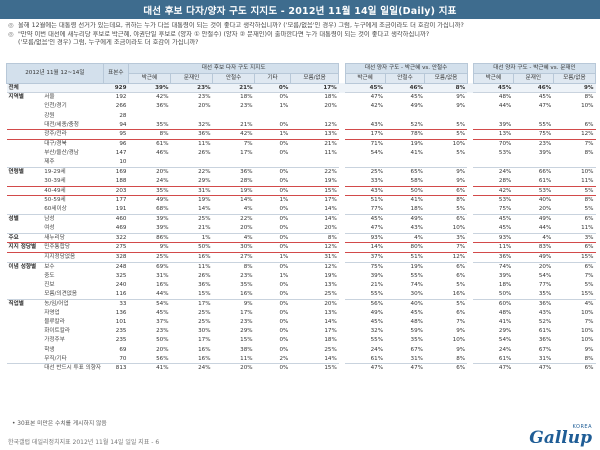 The height and width of the screenshot is (450, 600). I want to click on group-label: 지지 정당별, so click(24, 248).